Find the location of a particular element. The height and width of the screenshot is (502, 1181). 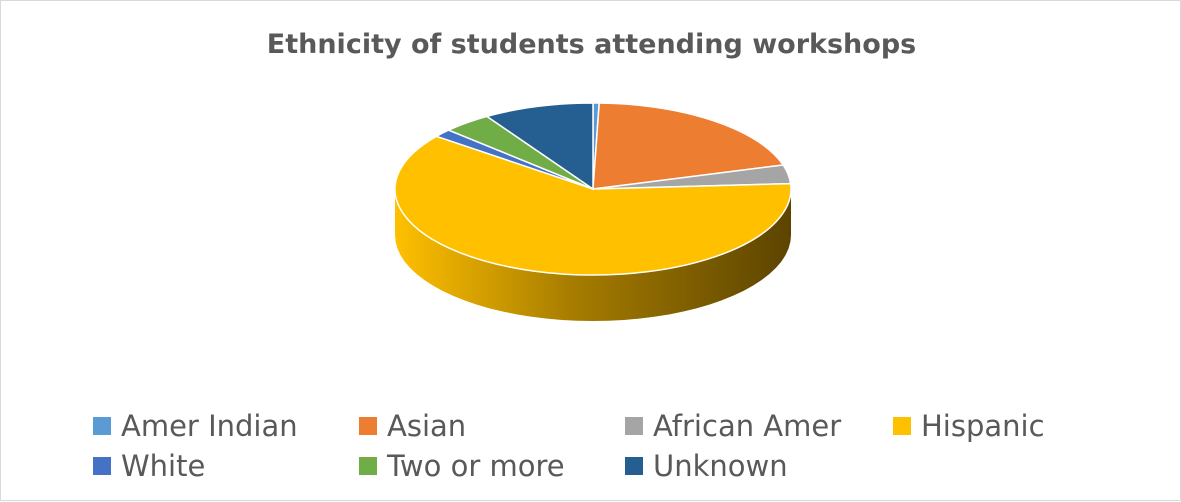

slice-side-hispanic is located at coordinates (593, 255).